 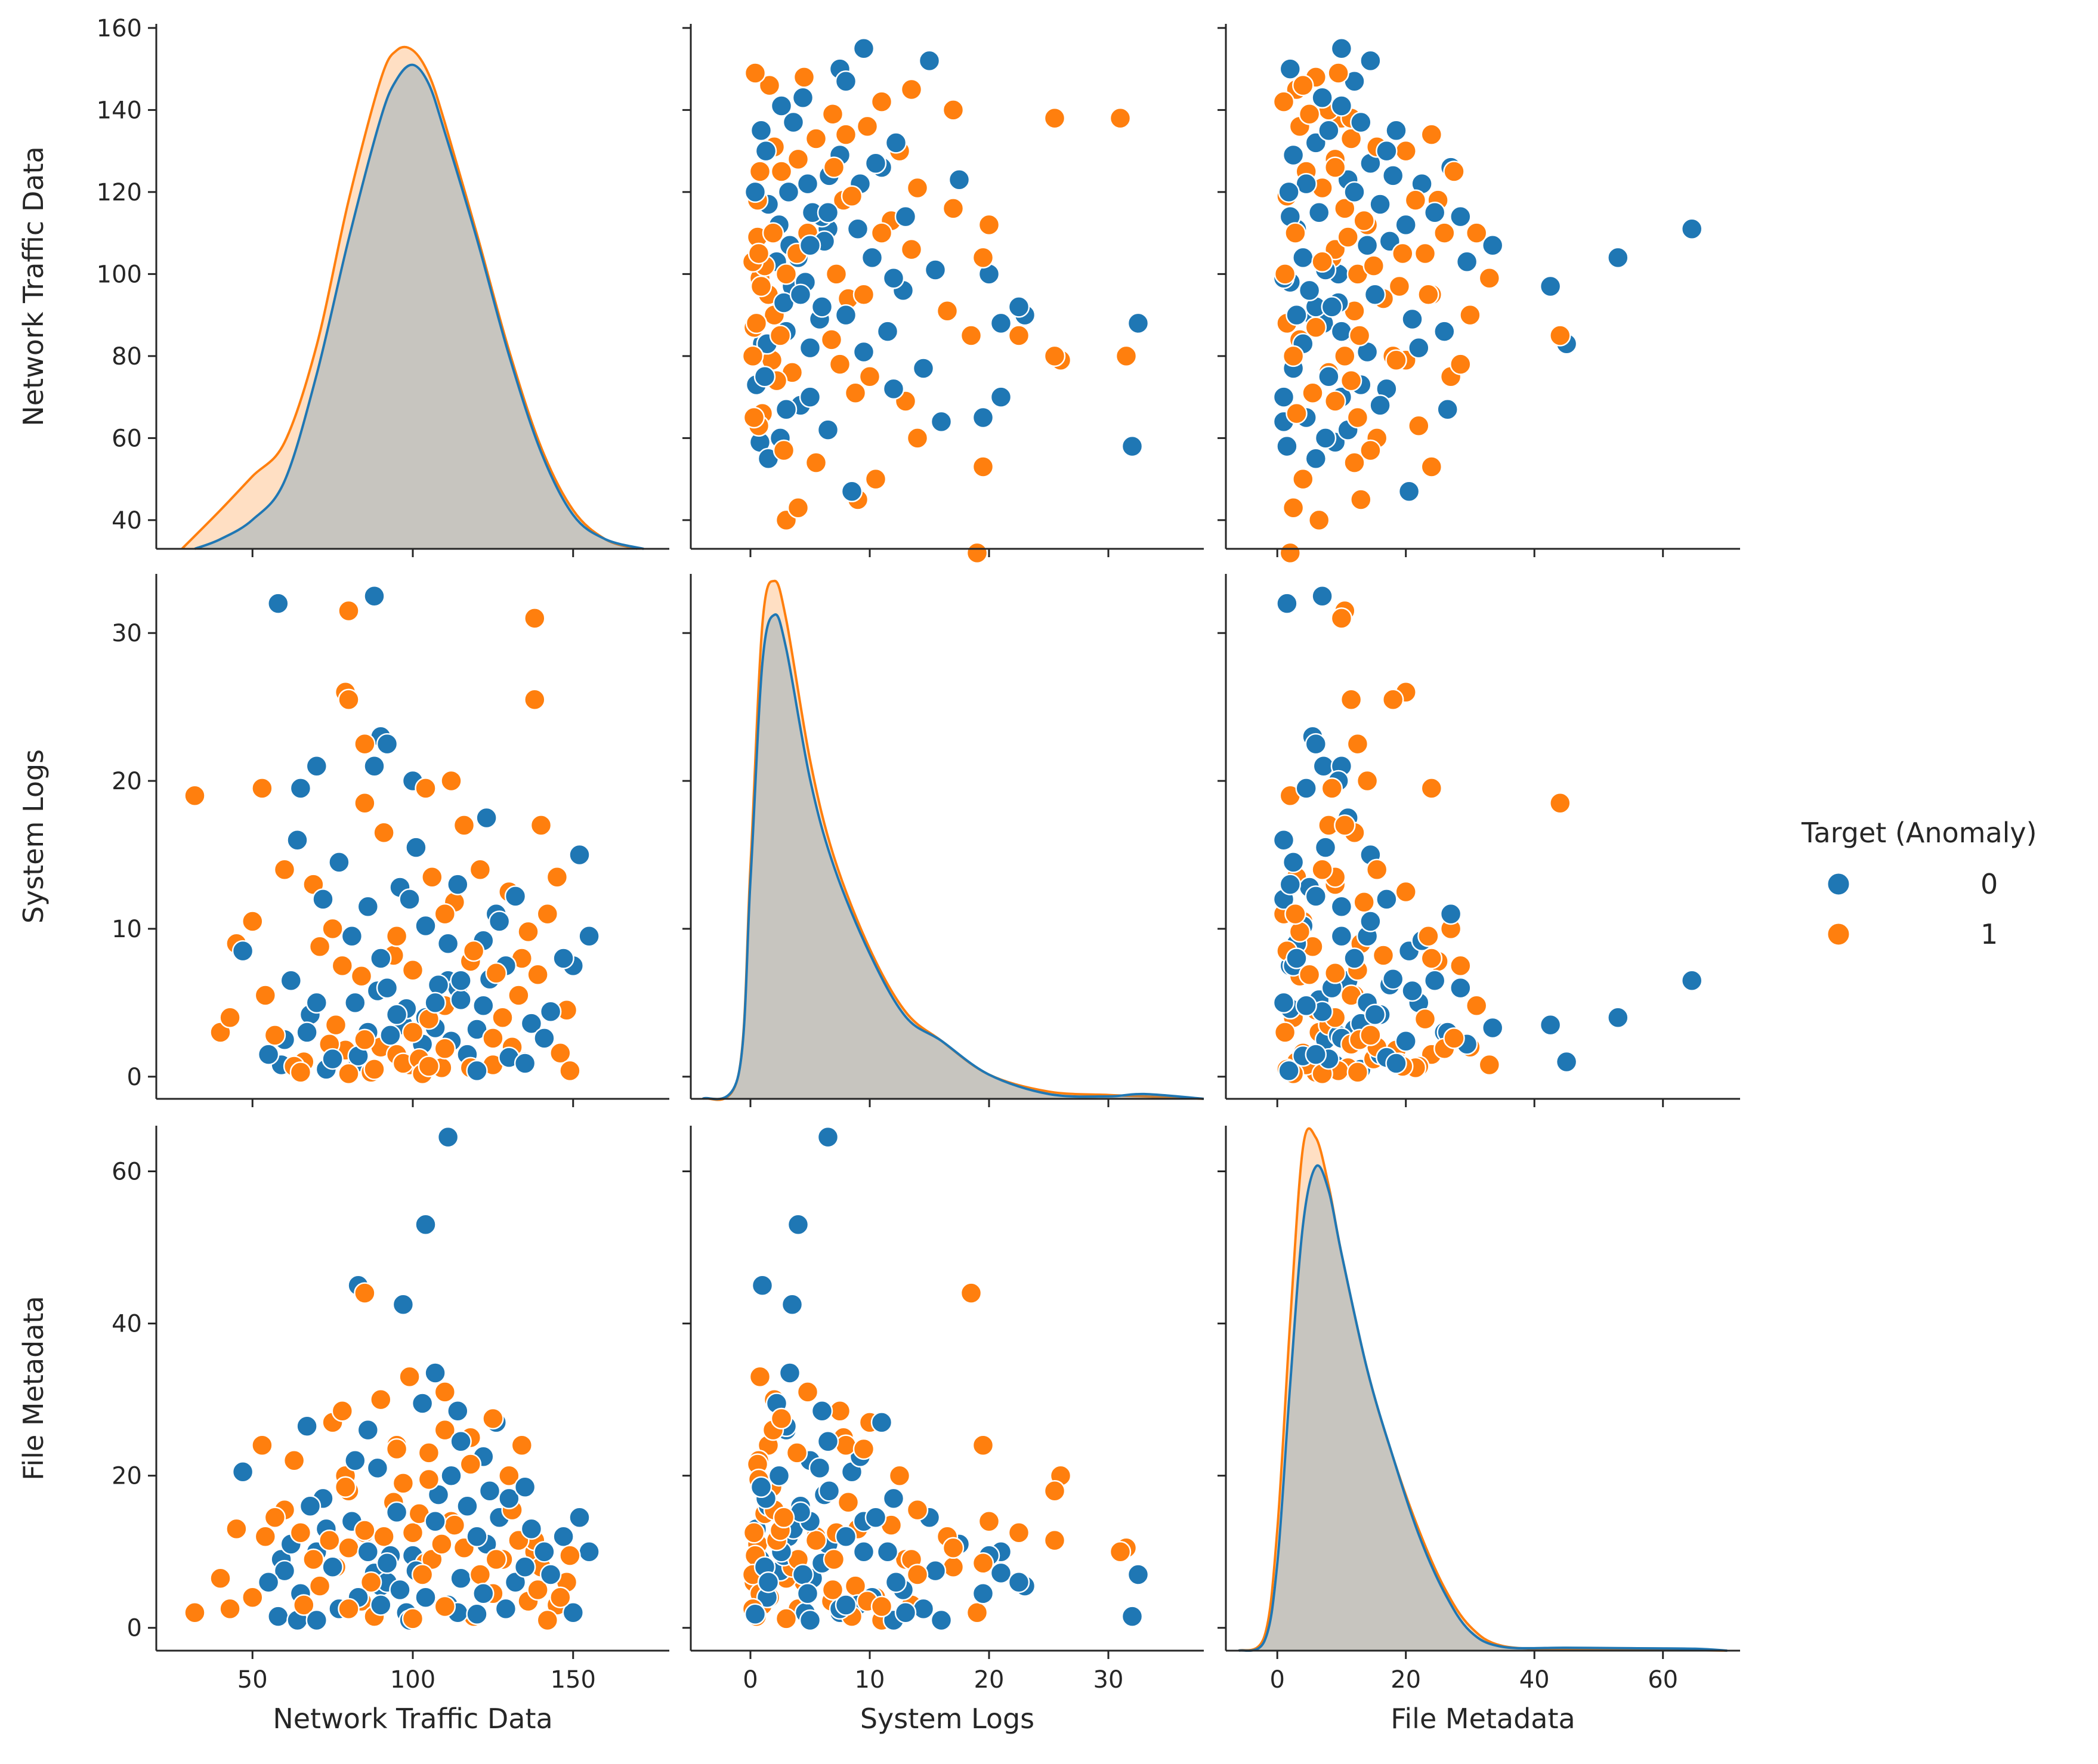 I want to click on x-axis-label-system-logs: System Logs, so click(x=947, y=1719).